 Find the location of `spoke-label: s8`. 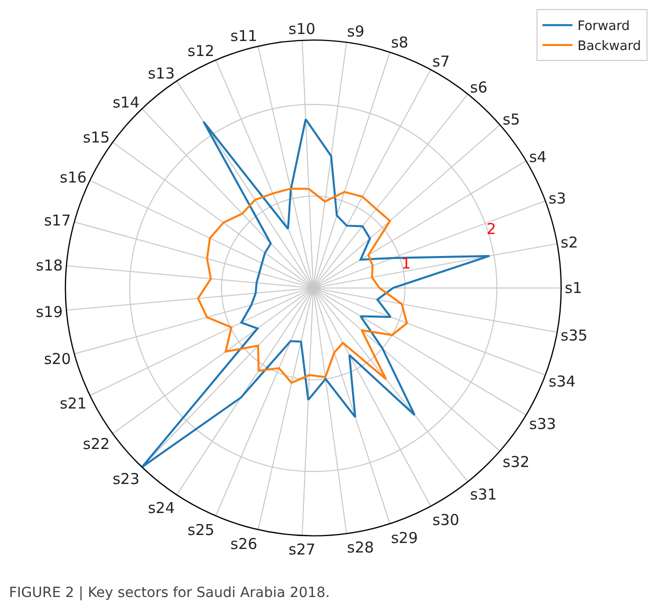

spoke-label: s8 is located at coordinates (399, 43).